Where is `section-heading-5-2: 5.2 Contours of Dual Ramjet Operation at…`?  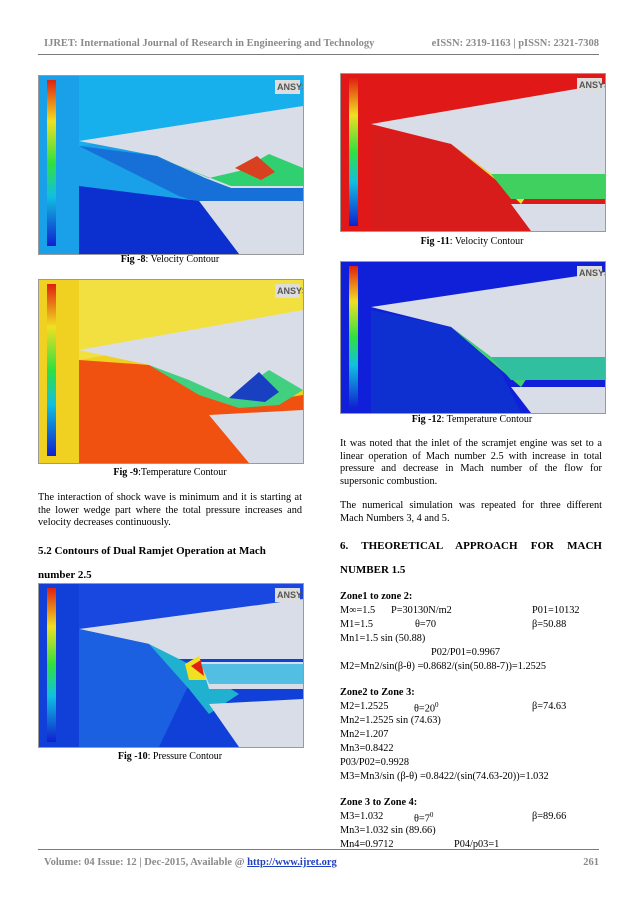
section-heading-5-2: 5.2 Contours of Dual Ramjet Operation at… is located at coordinates (152, 563).